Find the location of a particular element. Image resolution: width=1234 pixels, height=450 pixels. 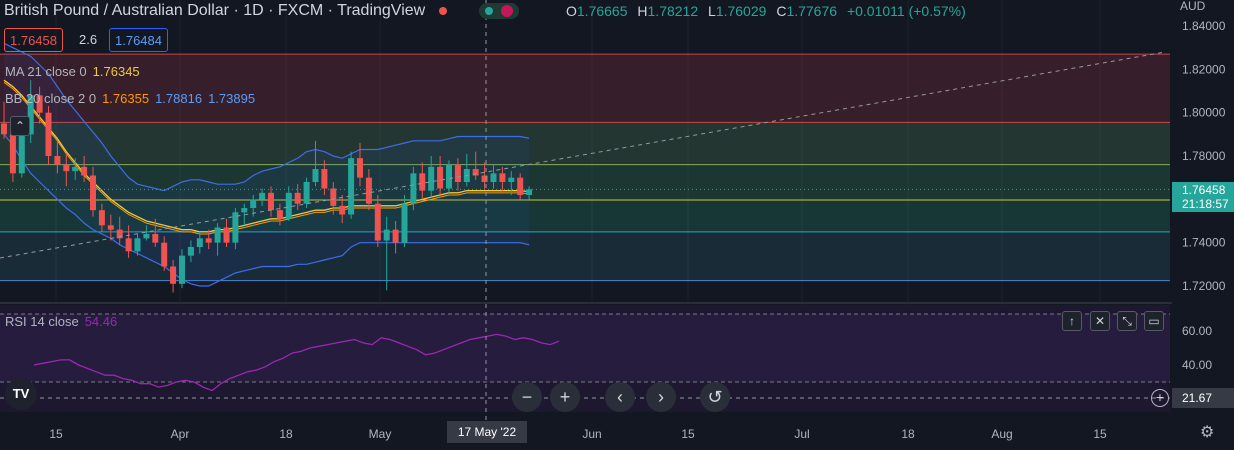

change-value: +0.01011 (+0.57%) is located at coordinates (906, 11).